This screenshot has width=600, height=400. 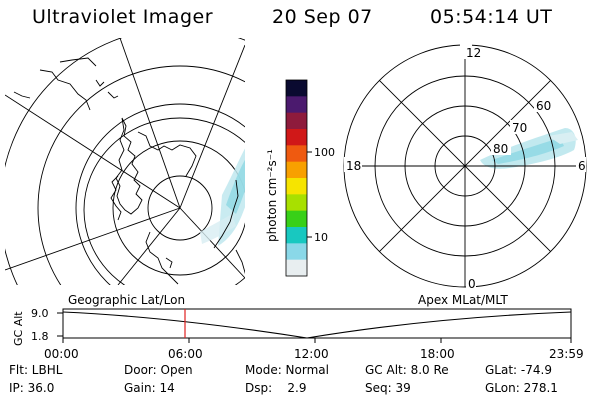 What do you see at coordinates (36, 370) in the screenshot?
I see `info-filter: Flt: LBHL` at bounding box center [36, 370].